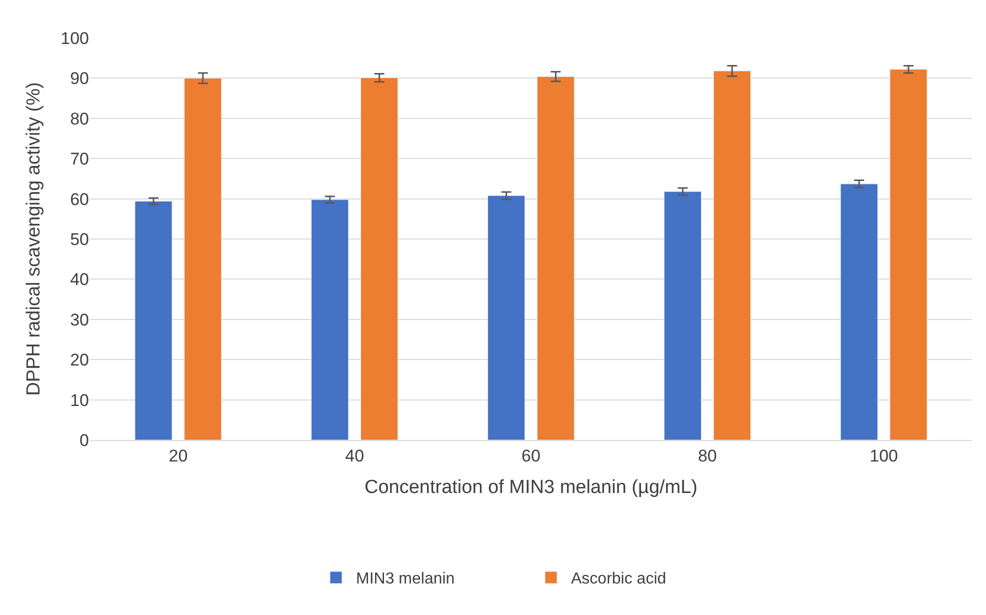  I want to click on y-tick-label: 70, so click(79, 159).